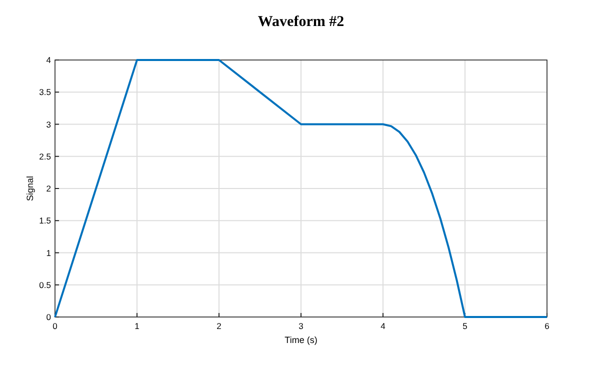 The image size is (599, 372). I want to click on x-tick-label: 1, so click(137, 326).